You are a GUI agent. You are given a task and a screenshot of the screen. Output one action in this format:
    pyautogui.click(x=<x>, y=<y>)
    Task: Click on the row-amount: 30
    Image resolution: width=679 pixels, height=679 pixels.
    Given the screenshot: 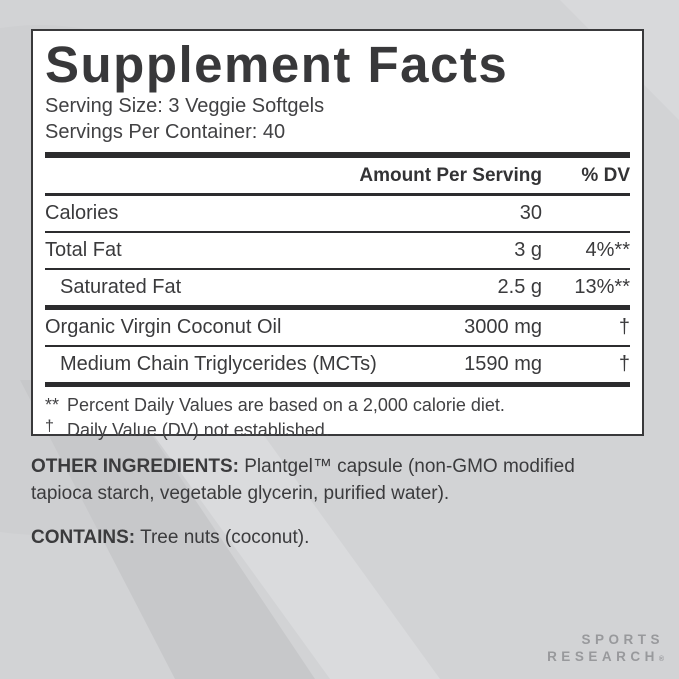 What is the action you would take?
    pyautogui.click(x=530, y=213)
    